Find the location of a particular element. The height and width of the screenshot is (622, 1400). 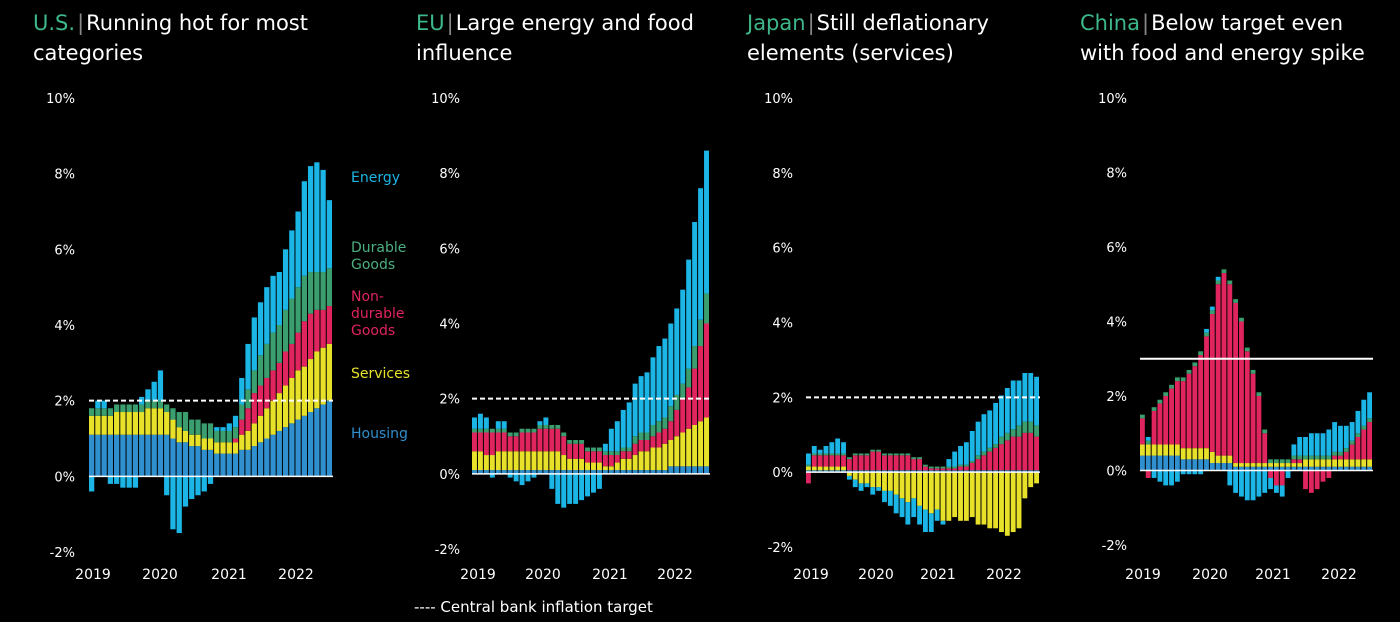

panel-title: U.S.|Running hot for most categories is located at coordinates (198, 38).